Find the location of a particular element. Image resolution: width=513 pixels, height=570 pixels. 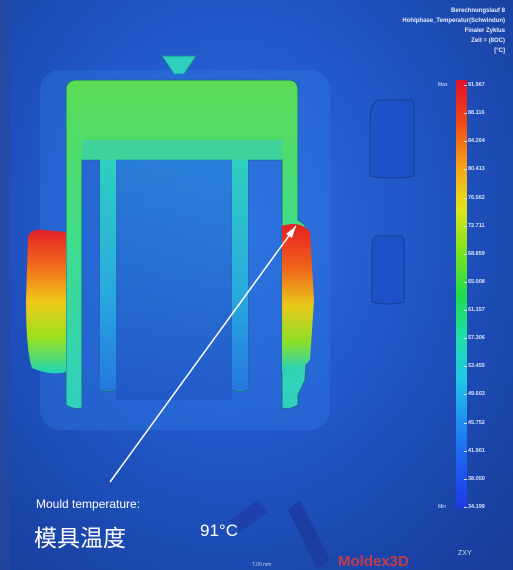

callout-chinese-label: 模具温度 is located at coordinates (80, 539).